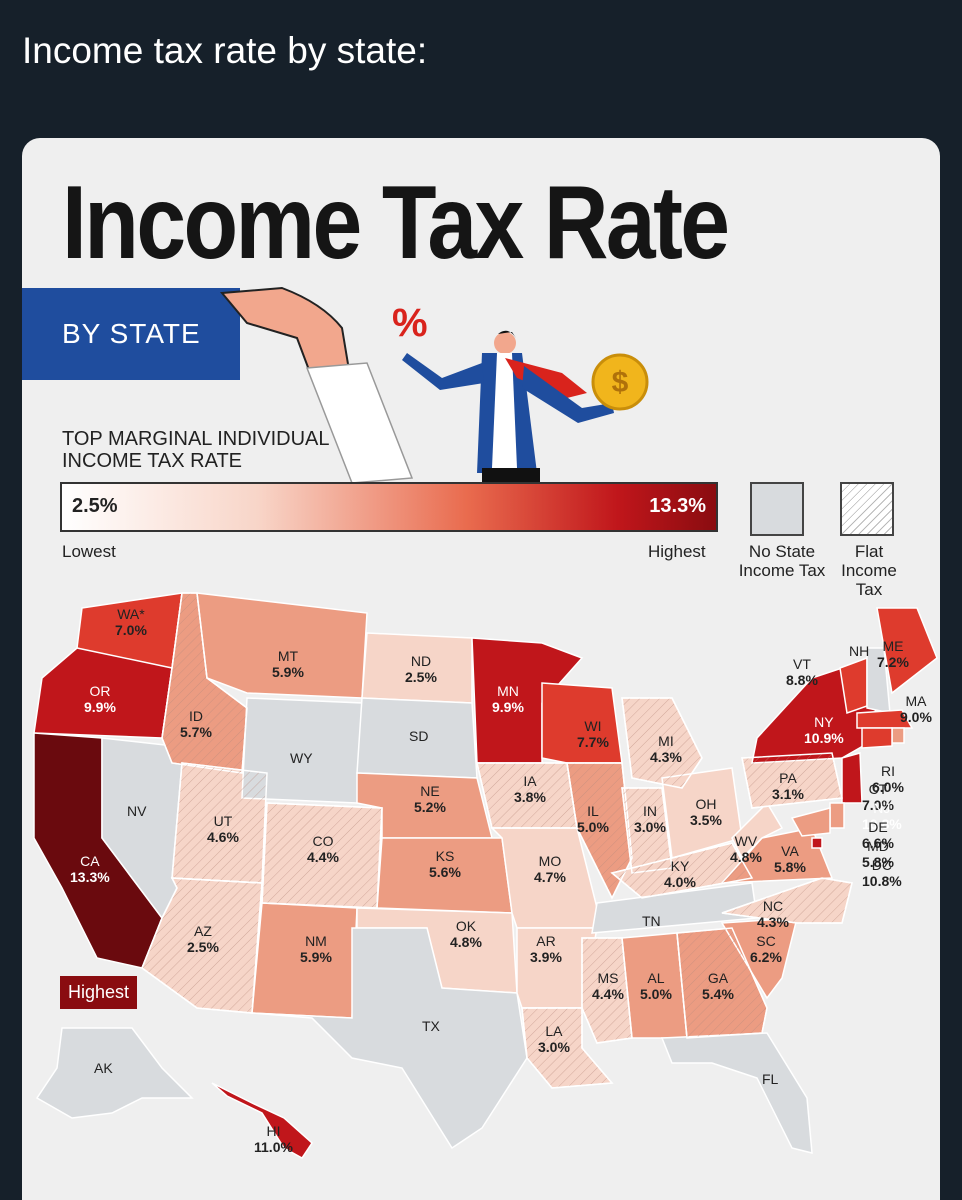 This screenshot has height=1200, width=962. I want to click on state-ky-flat-hatch, so click(682, 870).